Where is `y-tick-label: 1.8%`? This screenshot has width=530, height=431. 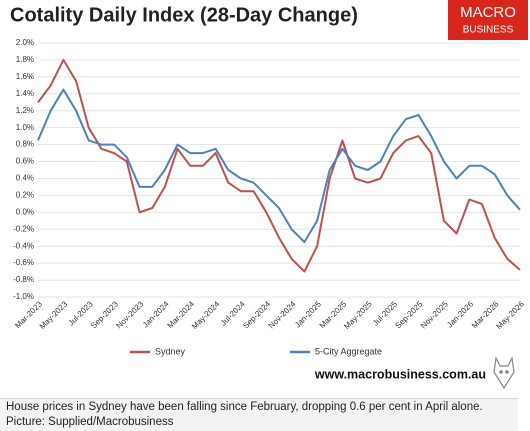
y-tick-label: 1.8% is located at coordinates (25, 59).